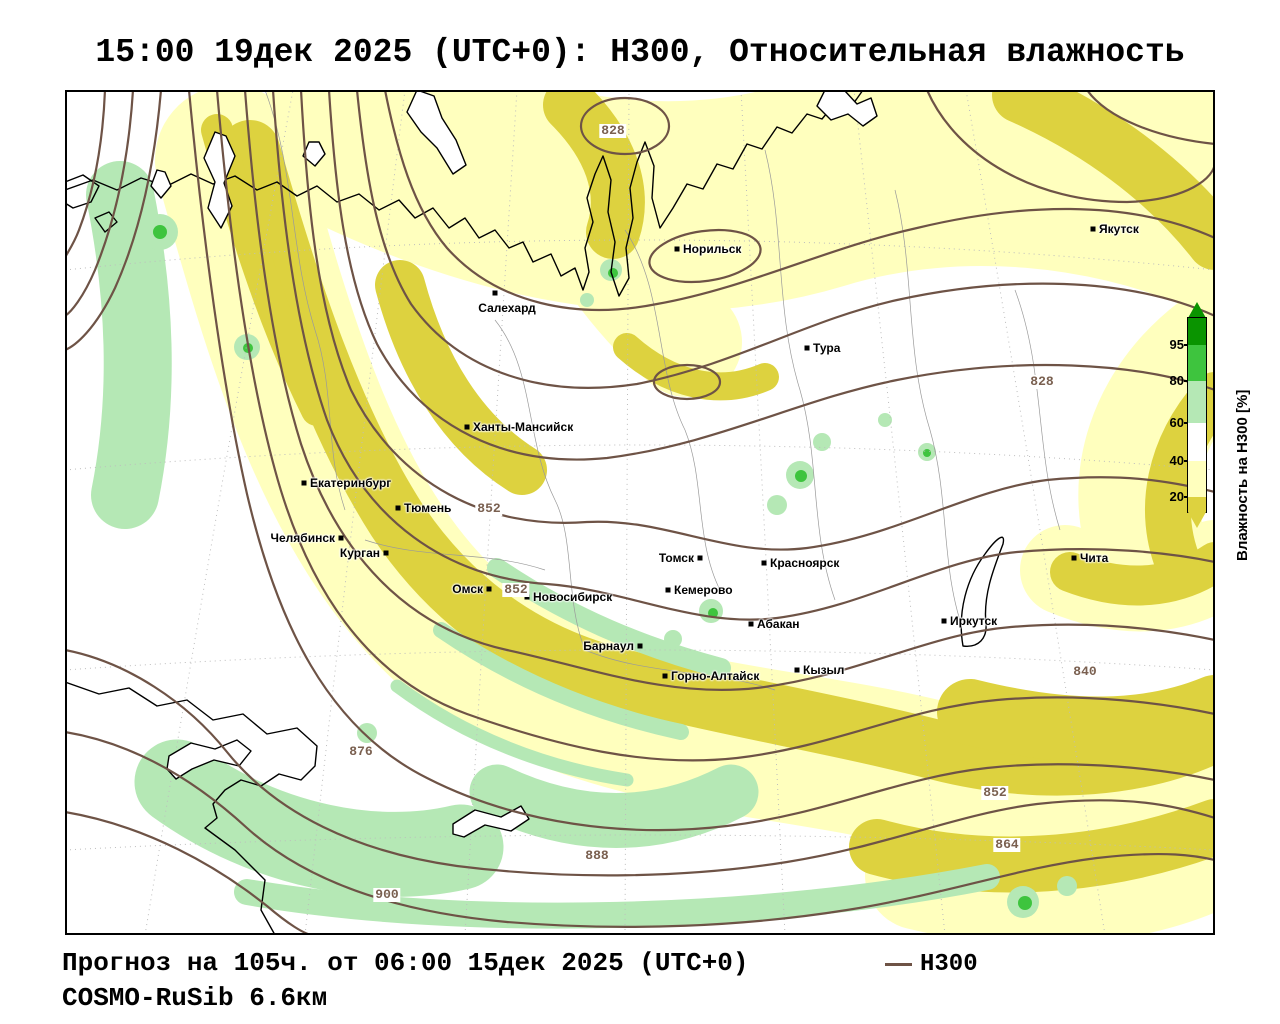  What do you see at coordinates (1242, 475) in the screenshot?
I see `colorbar-title: Влажность на H300 [%]` at bounding box center [1242, 475].